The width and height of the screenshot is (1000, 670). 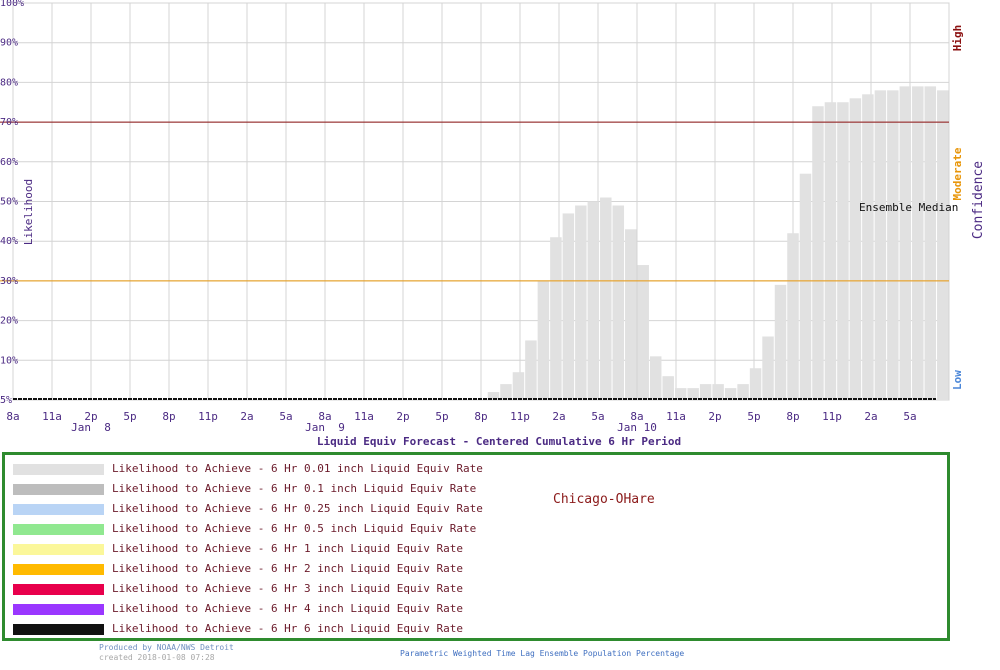 I want to click on y-tick-labels: 5% 10% 20% 30% 40% 50% 60% 70% 80% 90% 100%, so click(x=12, y=203).